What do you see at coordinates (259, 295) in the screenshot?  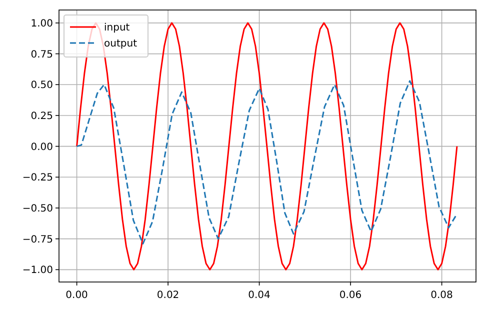 I see `x-tick-label: 0.04` at bounding box center [259, 295].